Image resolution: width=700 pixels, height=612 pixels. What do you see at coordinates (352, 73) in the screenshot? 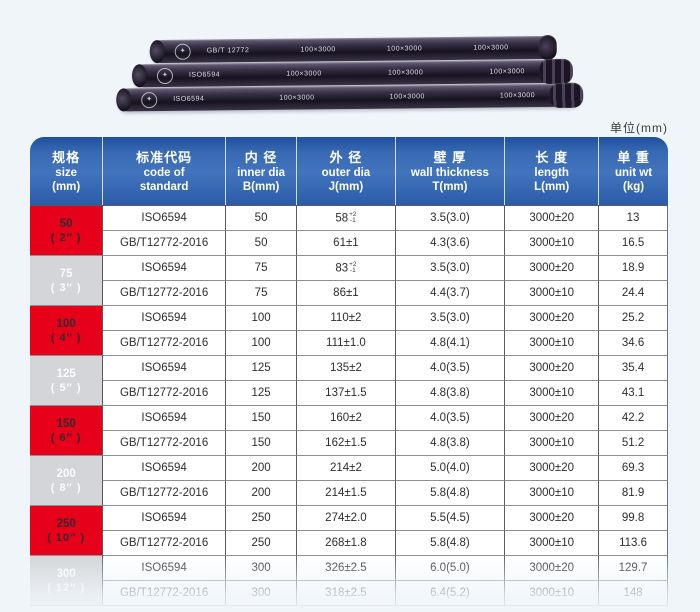
I see `pipe-middle: ✦ ISO6594 100×3000 100×3000 100×3000` at bounding box center [352, 73].